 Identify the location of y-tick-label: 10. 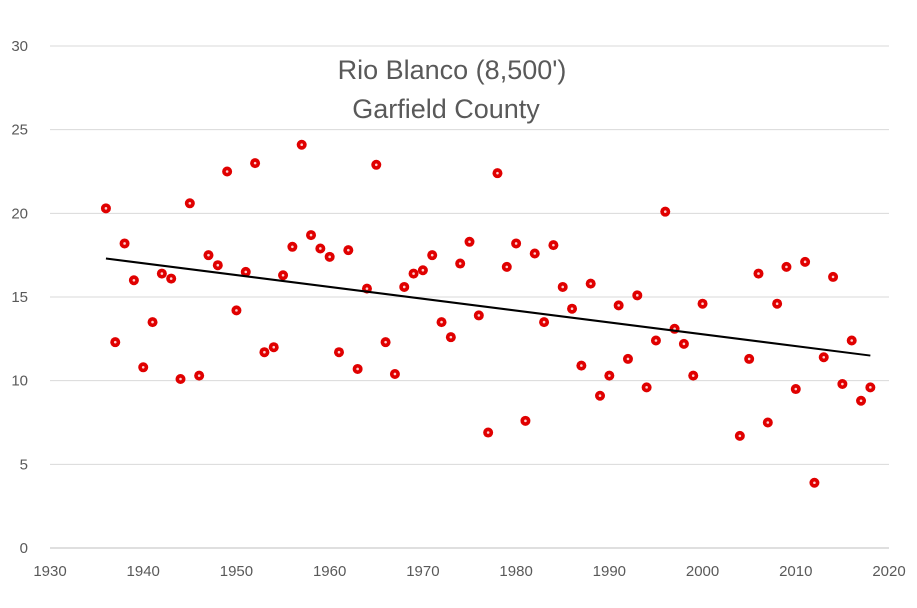
(19, 381).